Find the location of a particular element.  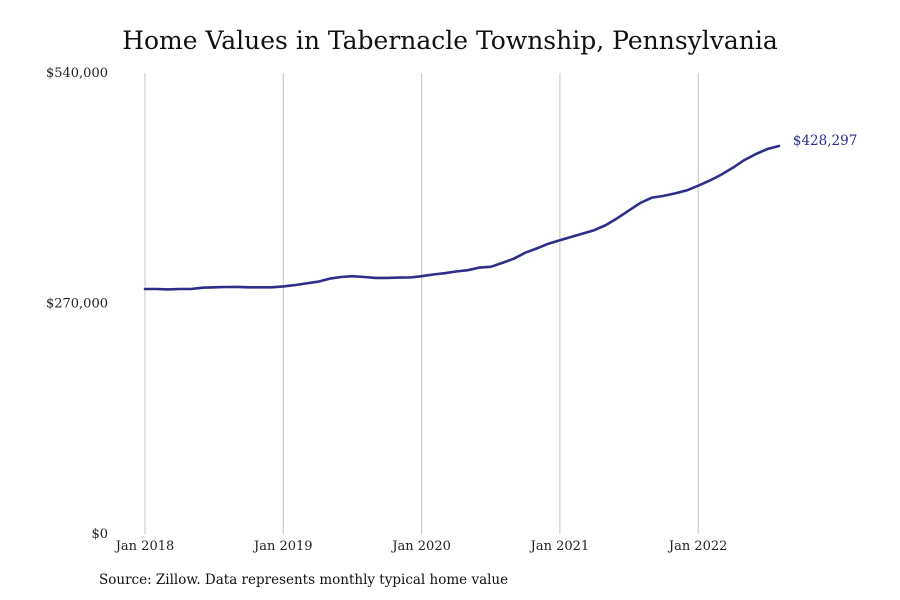

y-tick-label: $540,000 is located at coordinates (77, 73).